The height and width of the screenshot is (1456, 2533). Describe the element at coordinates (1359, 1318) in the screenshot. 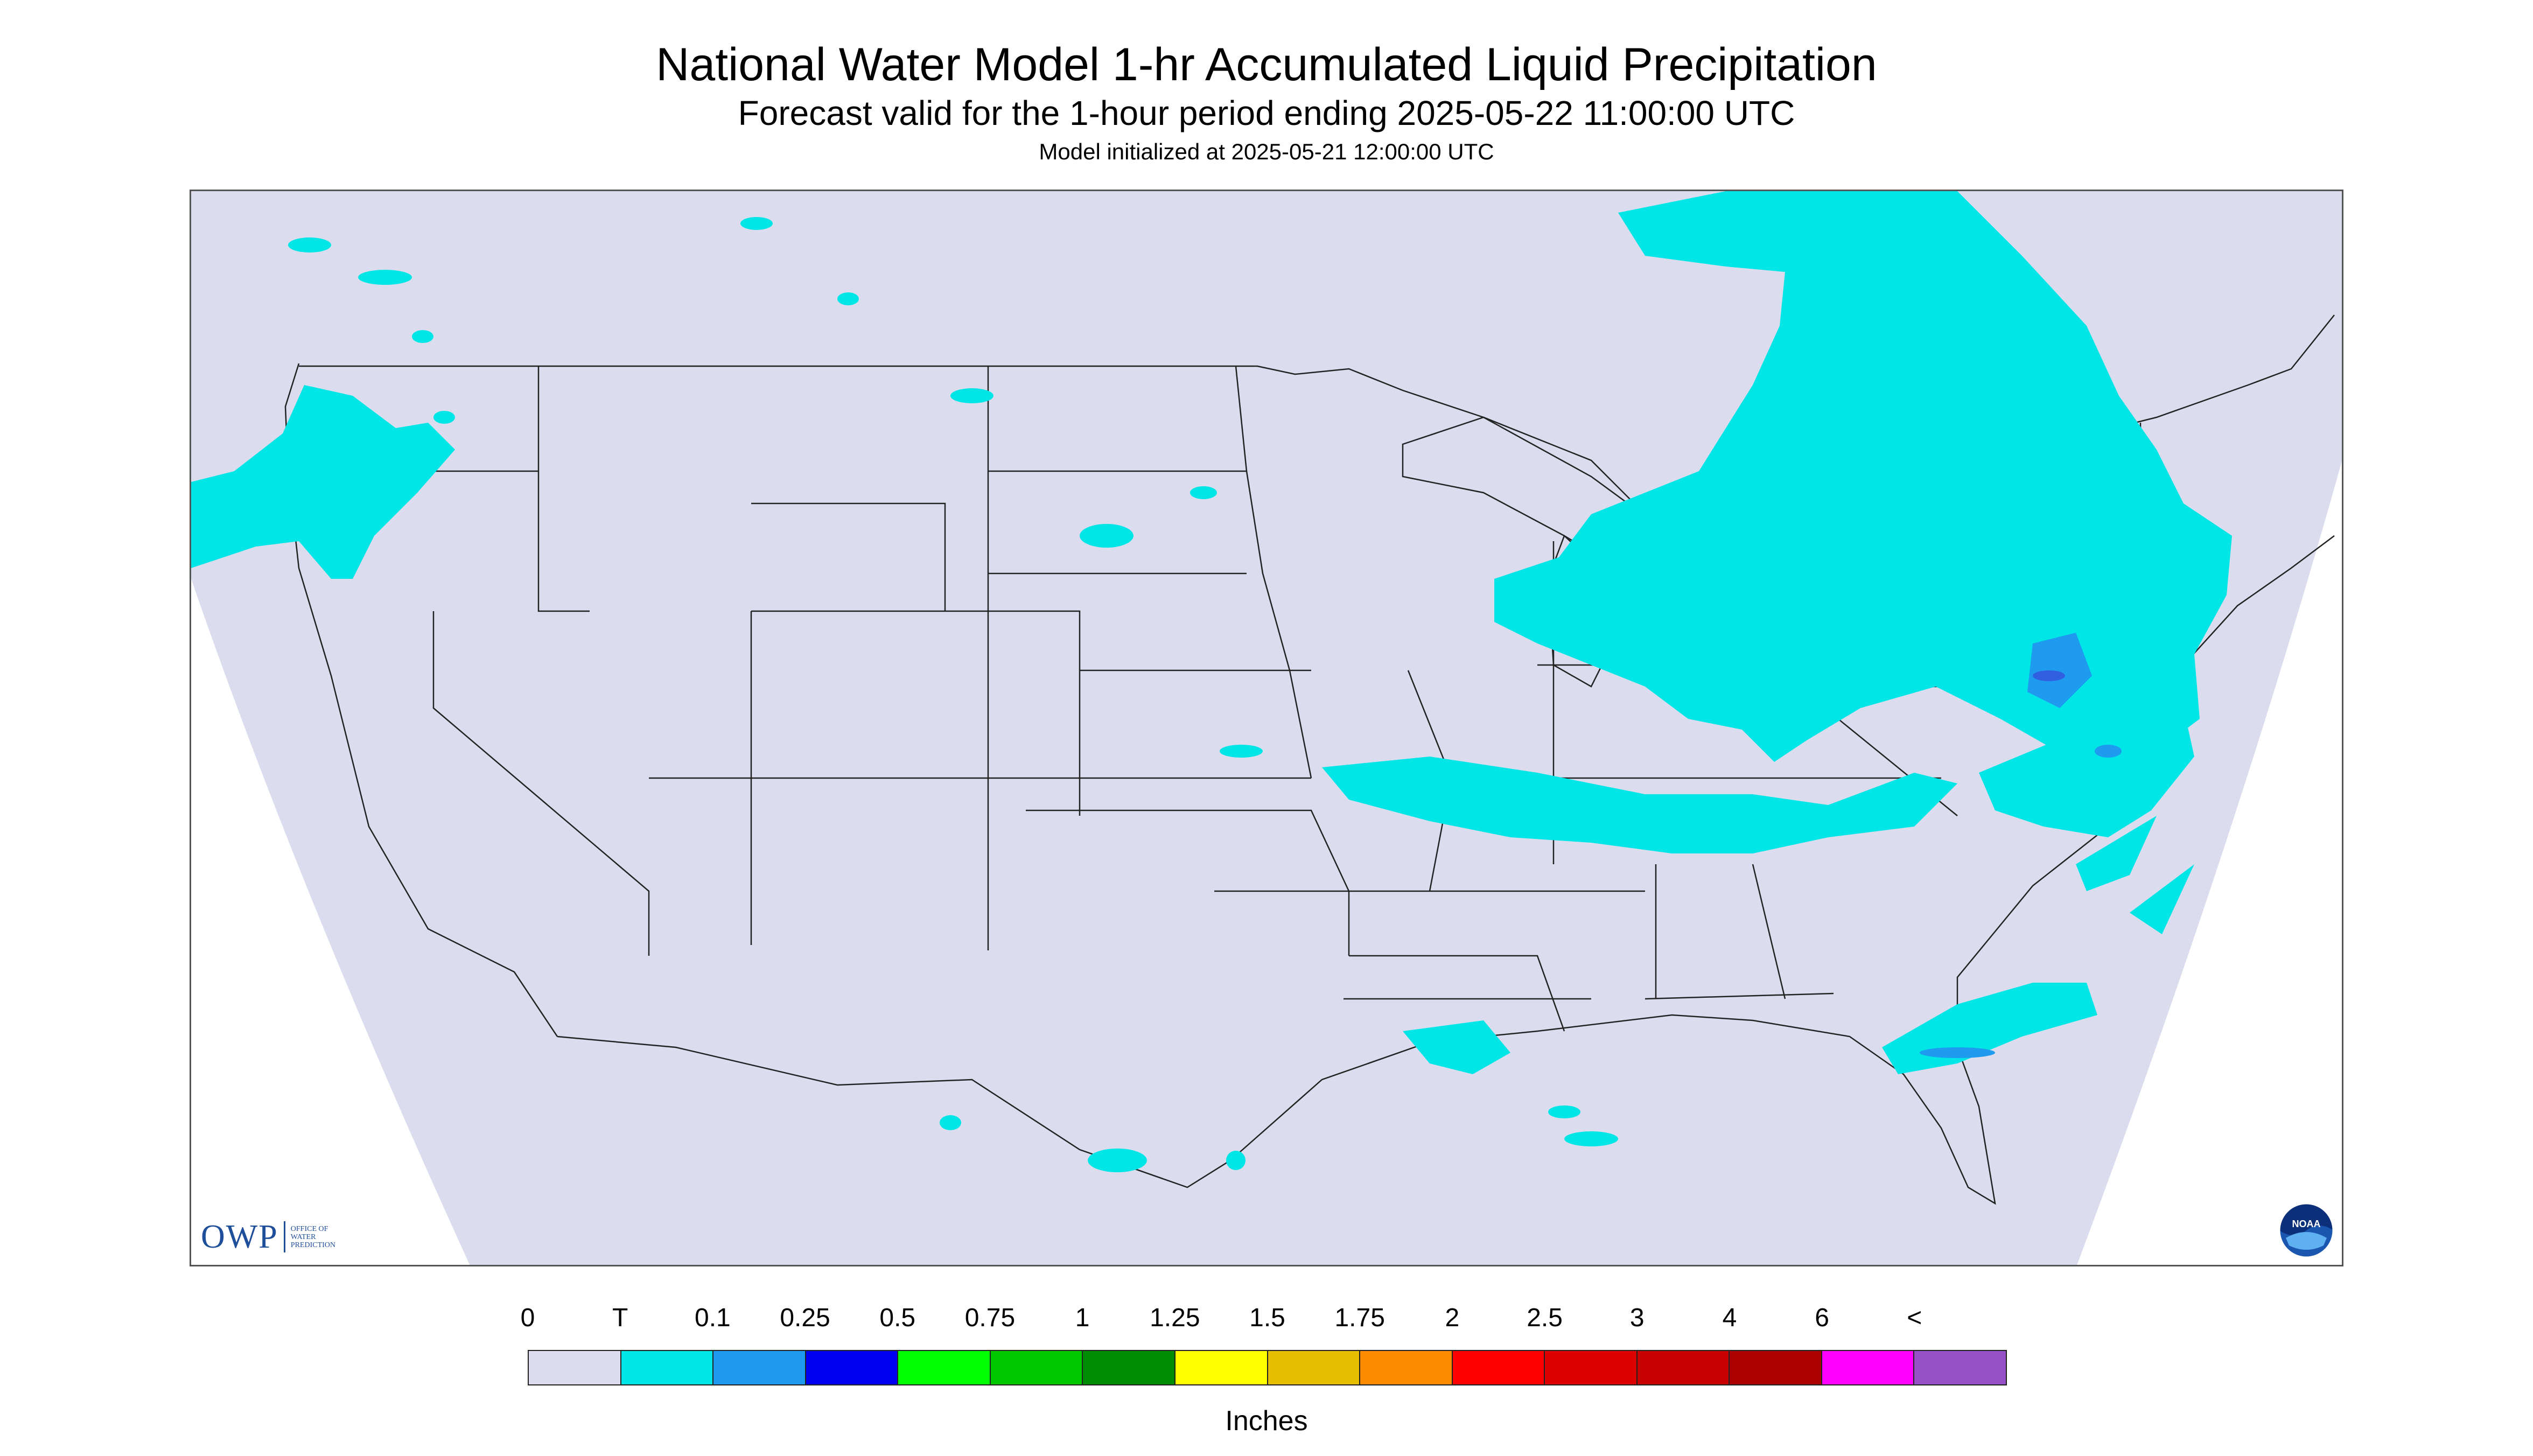

I see `colorbar-tick-label: 1.75` at that location.